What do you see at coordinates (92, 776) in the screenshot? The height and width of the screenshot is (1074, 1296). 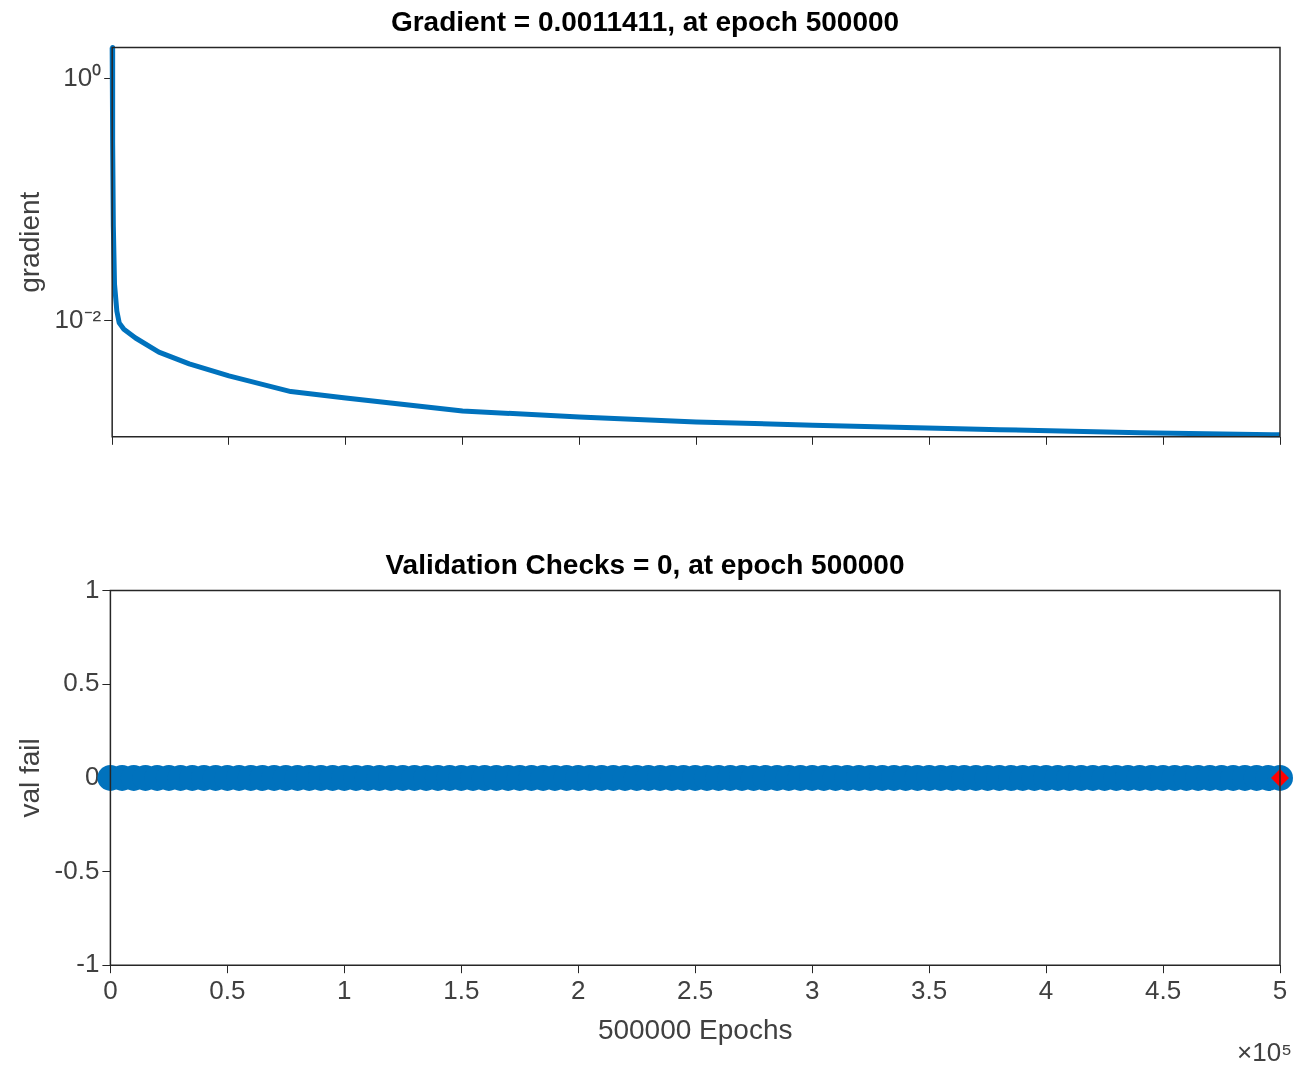 I see `y-tick-label: 0` at bounding box center [92, 776].